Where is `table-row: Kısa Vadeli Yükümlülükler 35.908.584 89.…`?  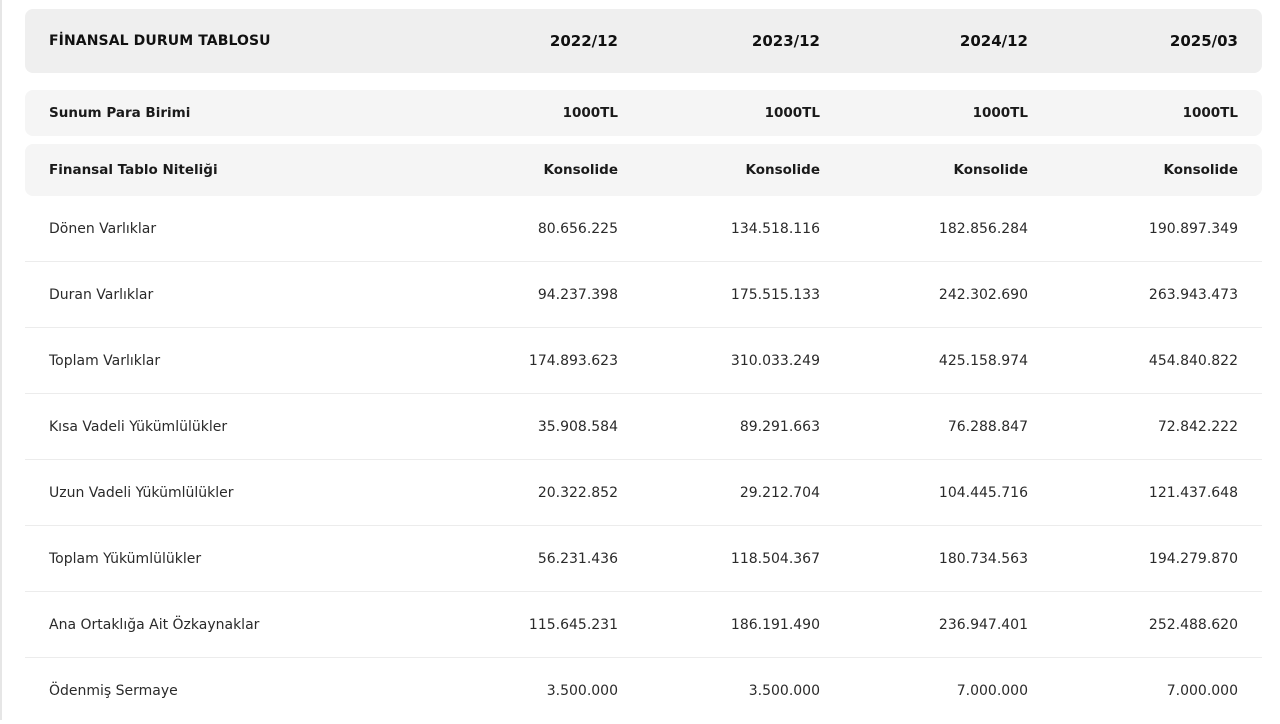 table-row: Kısa Vadeli Yükümlülükler 35.908.584 89.… is located at coordinates (643, 427).